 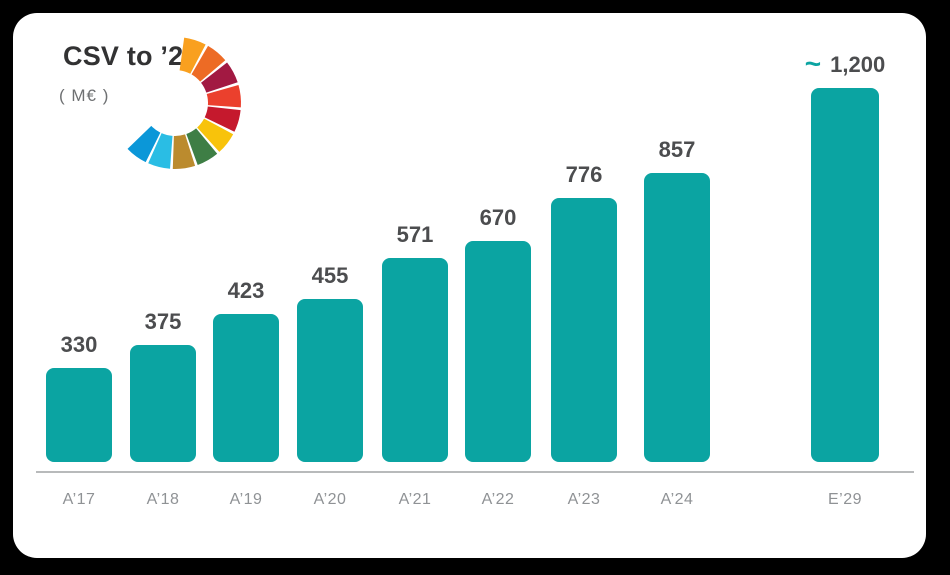 What do you see at coordinates (584, 499) in the screenshot?
I see `x-tick-label: A’23` at bounding box center [584, 499].